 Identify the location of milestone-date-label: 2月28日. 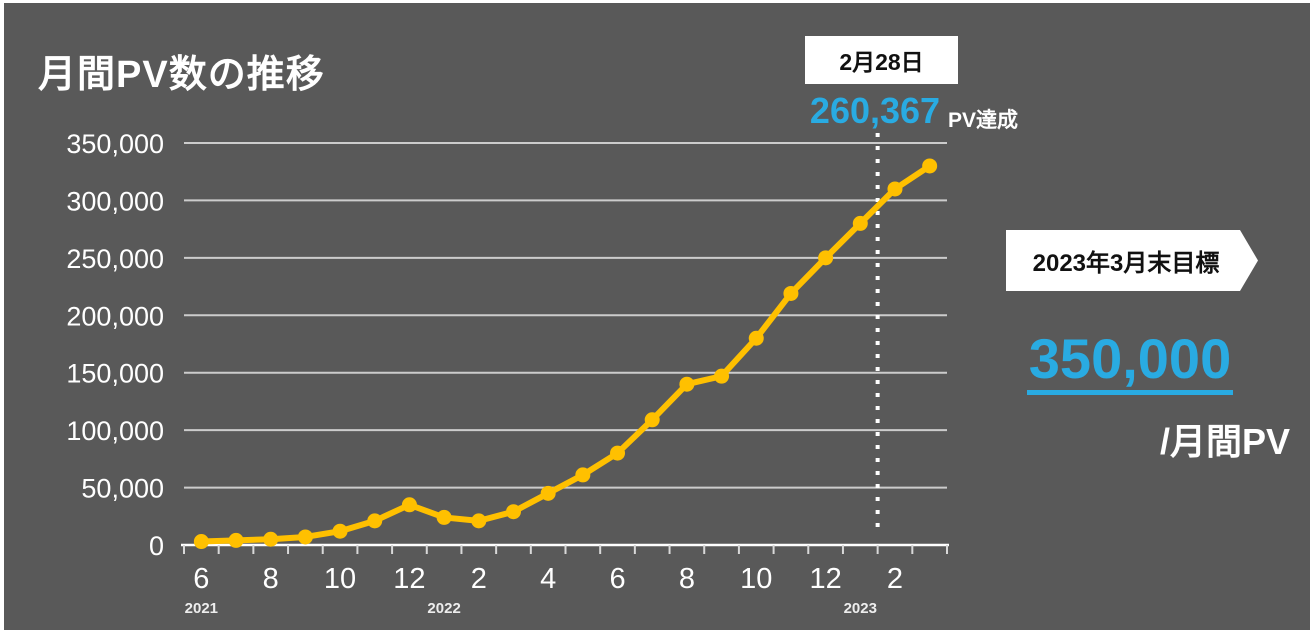
(881, 62).